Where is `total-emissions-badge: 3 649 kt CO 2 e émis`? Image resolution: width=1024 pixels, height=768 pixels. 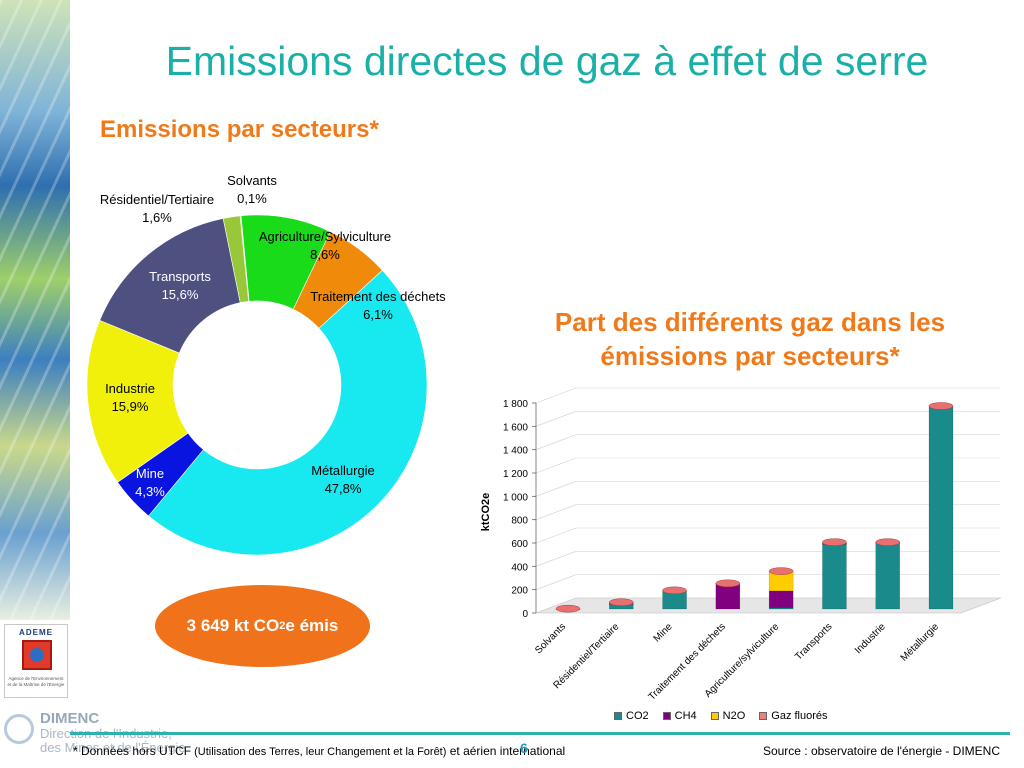 total-emissions-badge: 3 649 kt CO 2 e émis is located at coordinates (262, 626).